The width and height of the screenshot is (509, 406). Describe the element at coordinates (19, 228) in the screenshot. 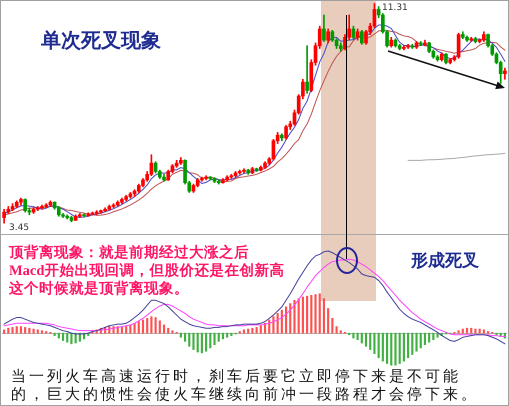

I see `annotation: 3.45` at that location.